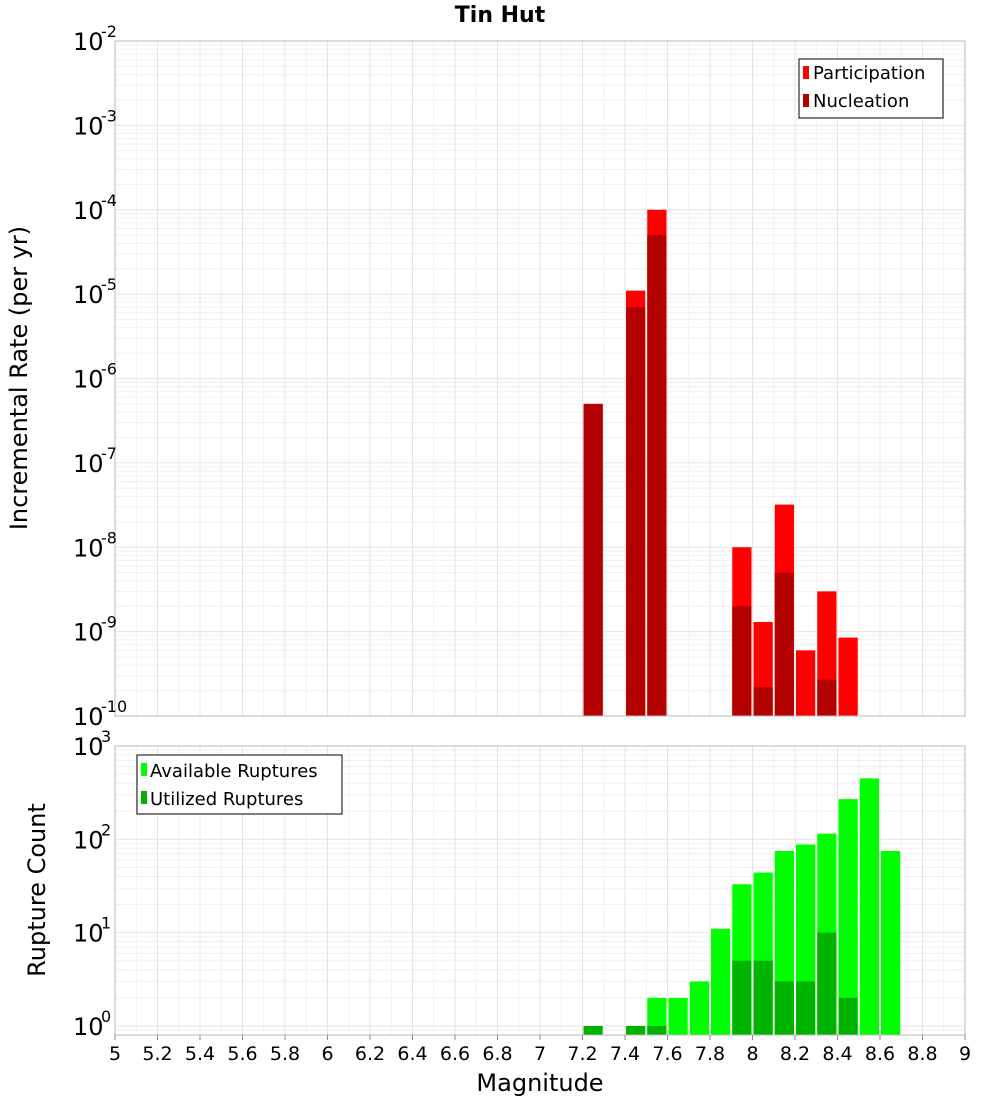  What do you see at coordinates (795, 1054) in the screenshot?
I see `x-tick-label: 8.2` at bounding box center [795, 1054].